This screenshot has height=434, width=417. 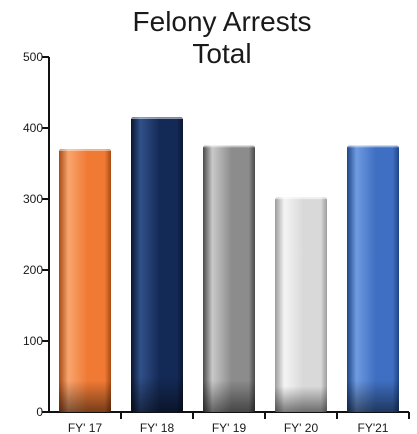 What do you see at coordinates (157, 427) in the screenshot?
I see `x-category-label: FY' 18` at bounding box center [157, 427].